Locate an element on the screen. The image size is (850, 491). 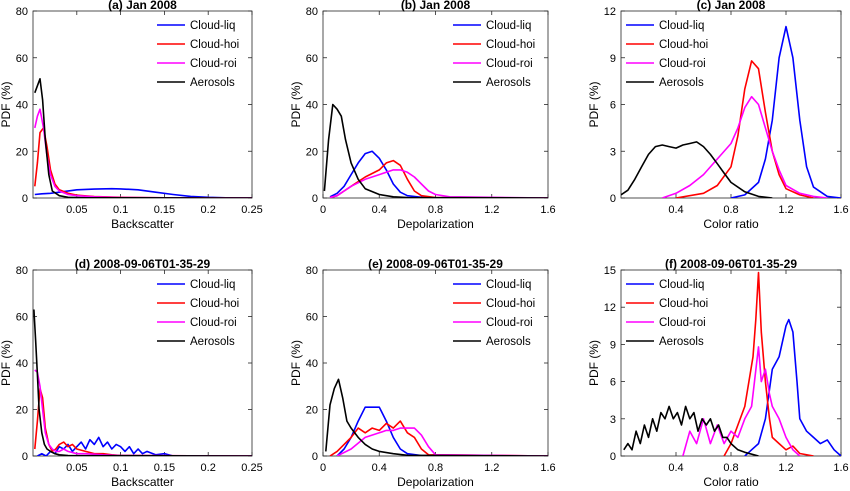
chart-title: (a) Jan 2008 is located at coordinates (142, 6).